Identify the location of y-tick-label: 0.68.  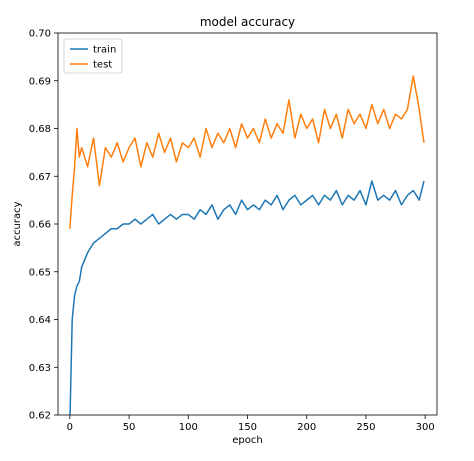
(40, 129).